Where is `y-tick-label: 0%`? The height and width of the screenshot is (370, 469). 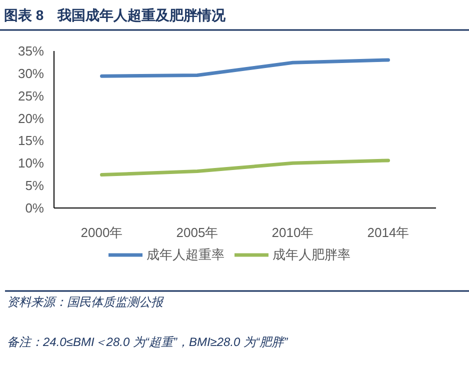 y-tick-label: 0% is located at coordinates (34, 208).